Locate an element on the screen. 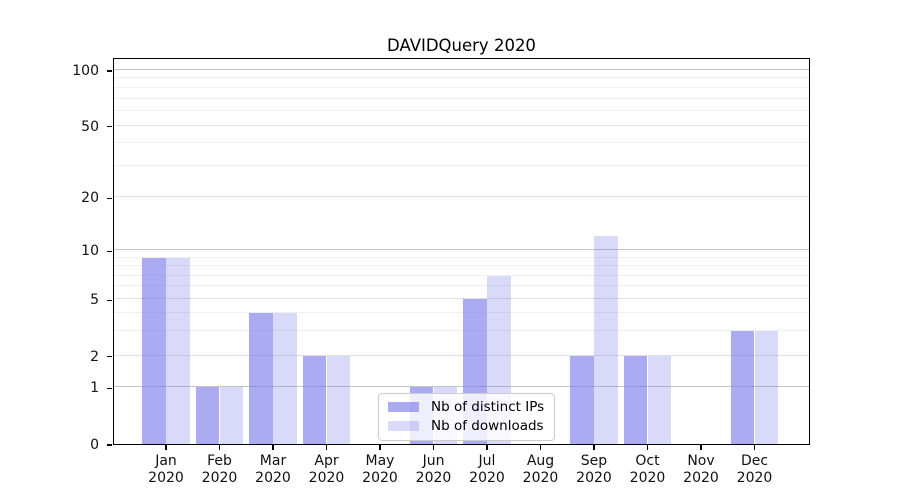 The width and height of the screenshot is (900, 500). legend-item-downloads: Nb of downloads is located at coordinates (466, 426).